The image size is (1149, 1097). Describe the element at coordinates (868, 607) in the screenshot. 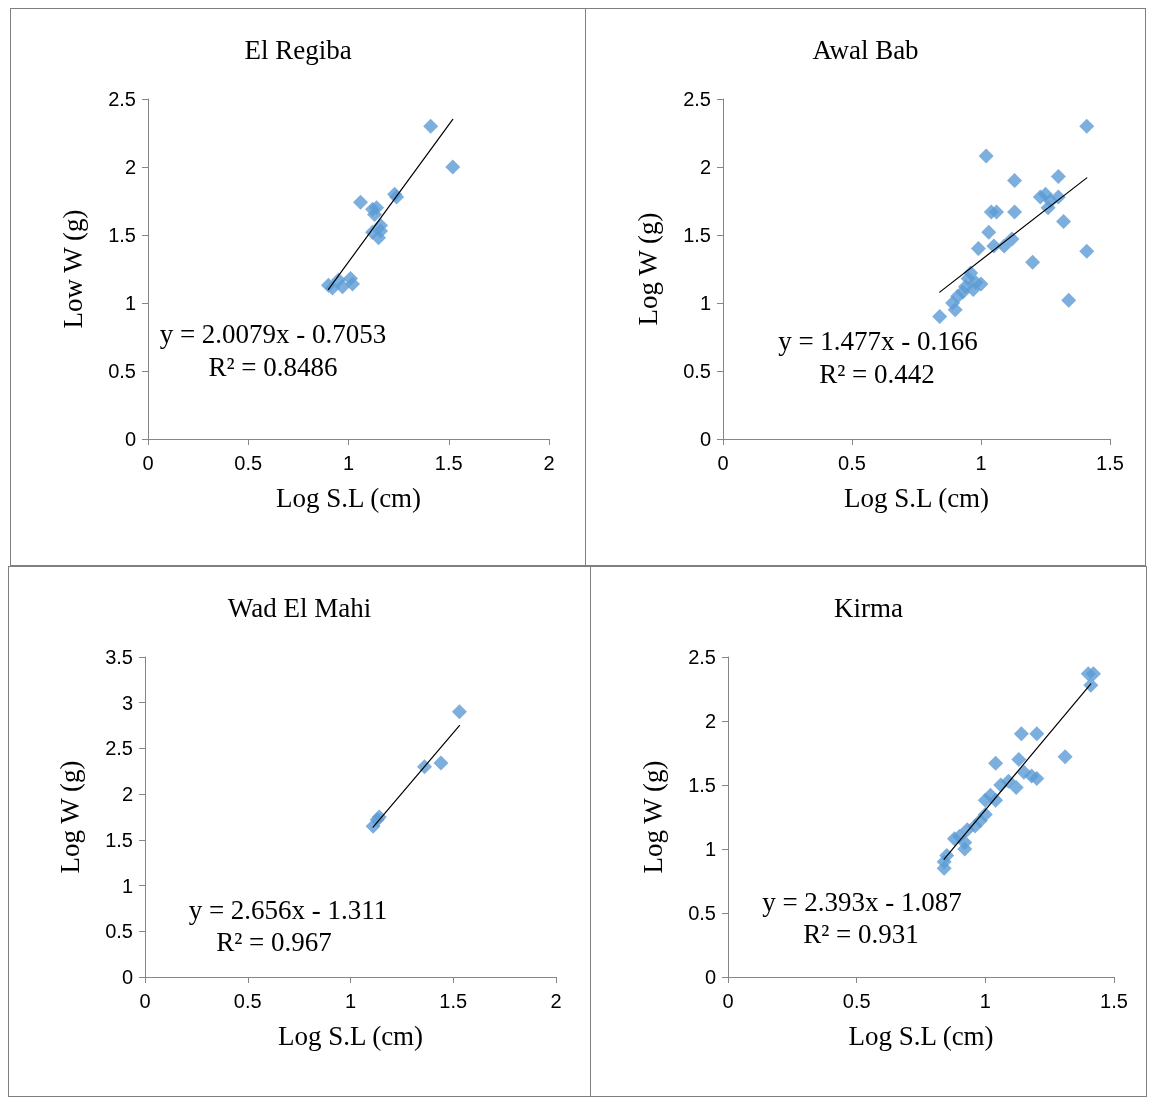

I see `chart-title: Kirma` at that location.